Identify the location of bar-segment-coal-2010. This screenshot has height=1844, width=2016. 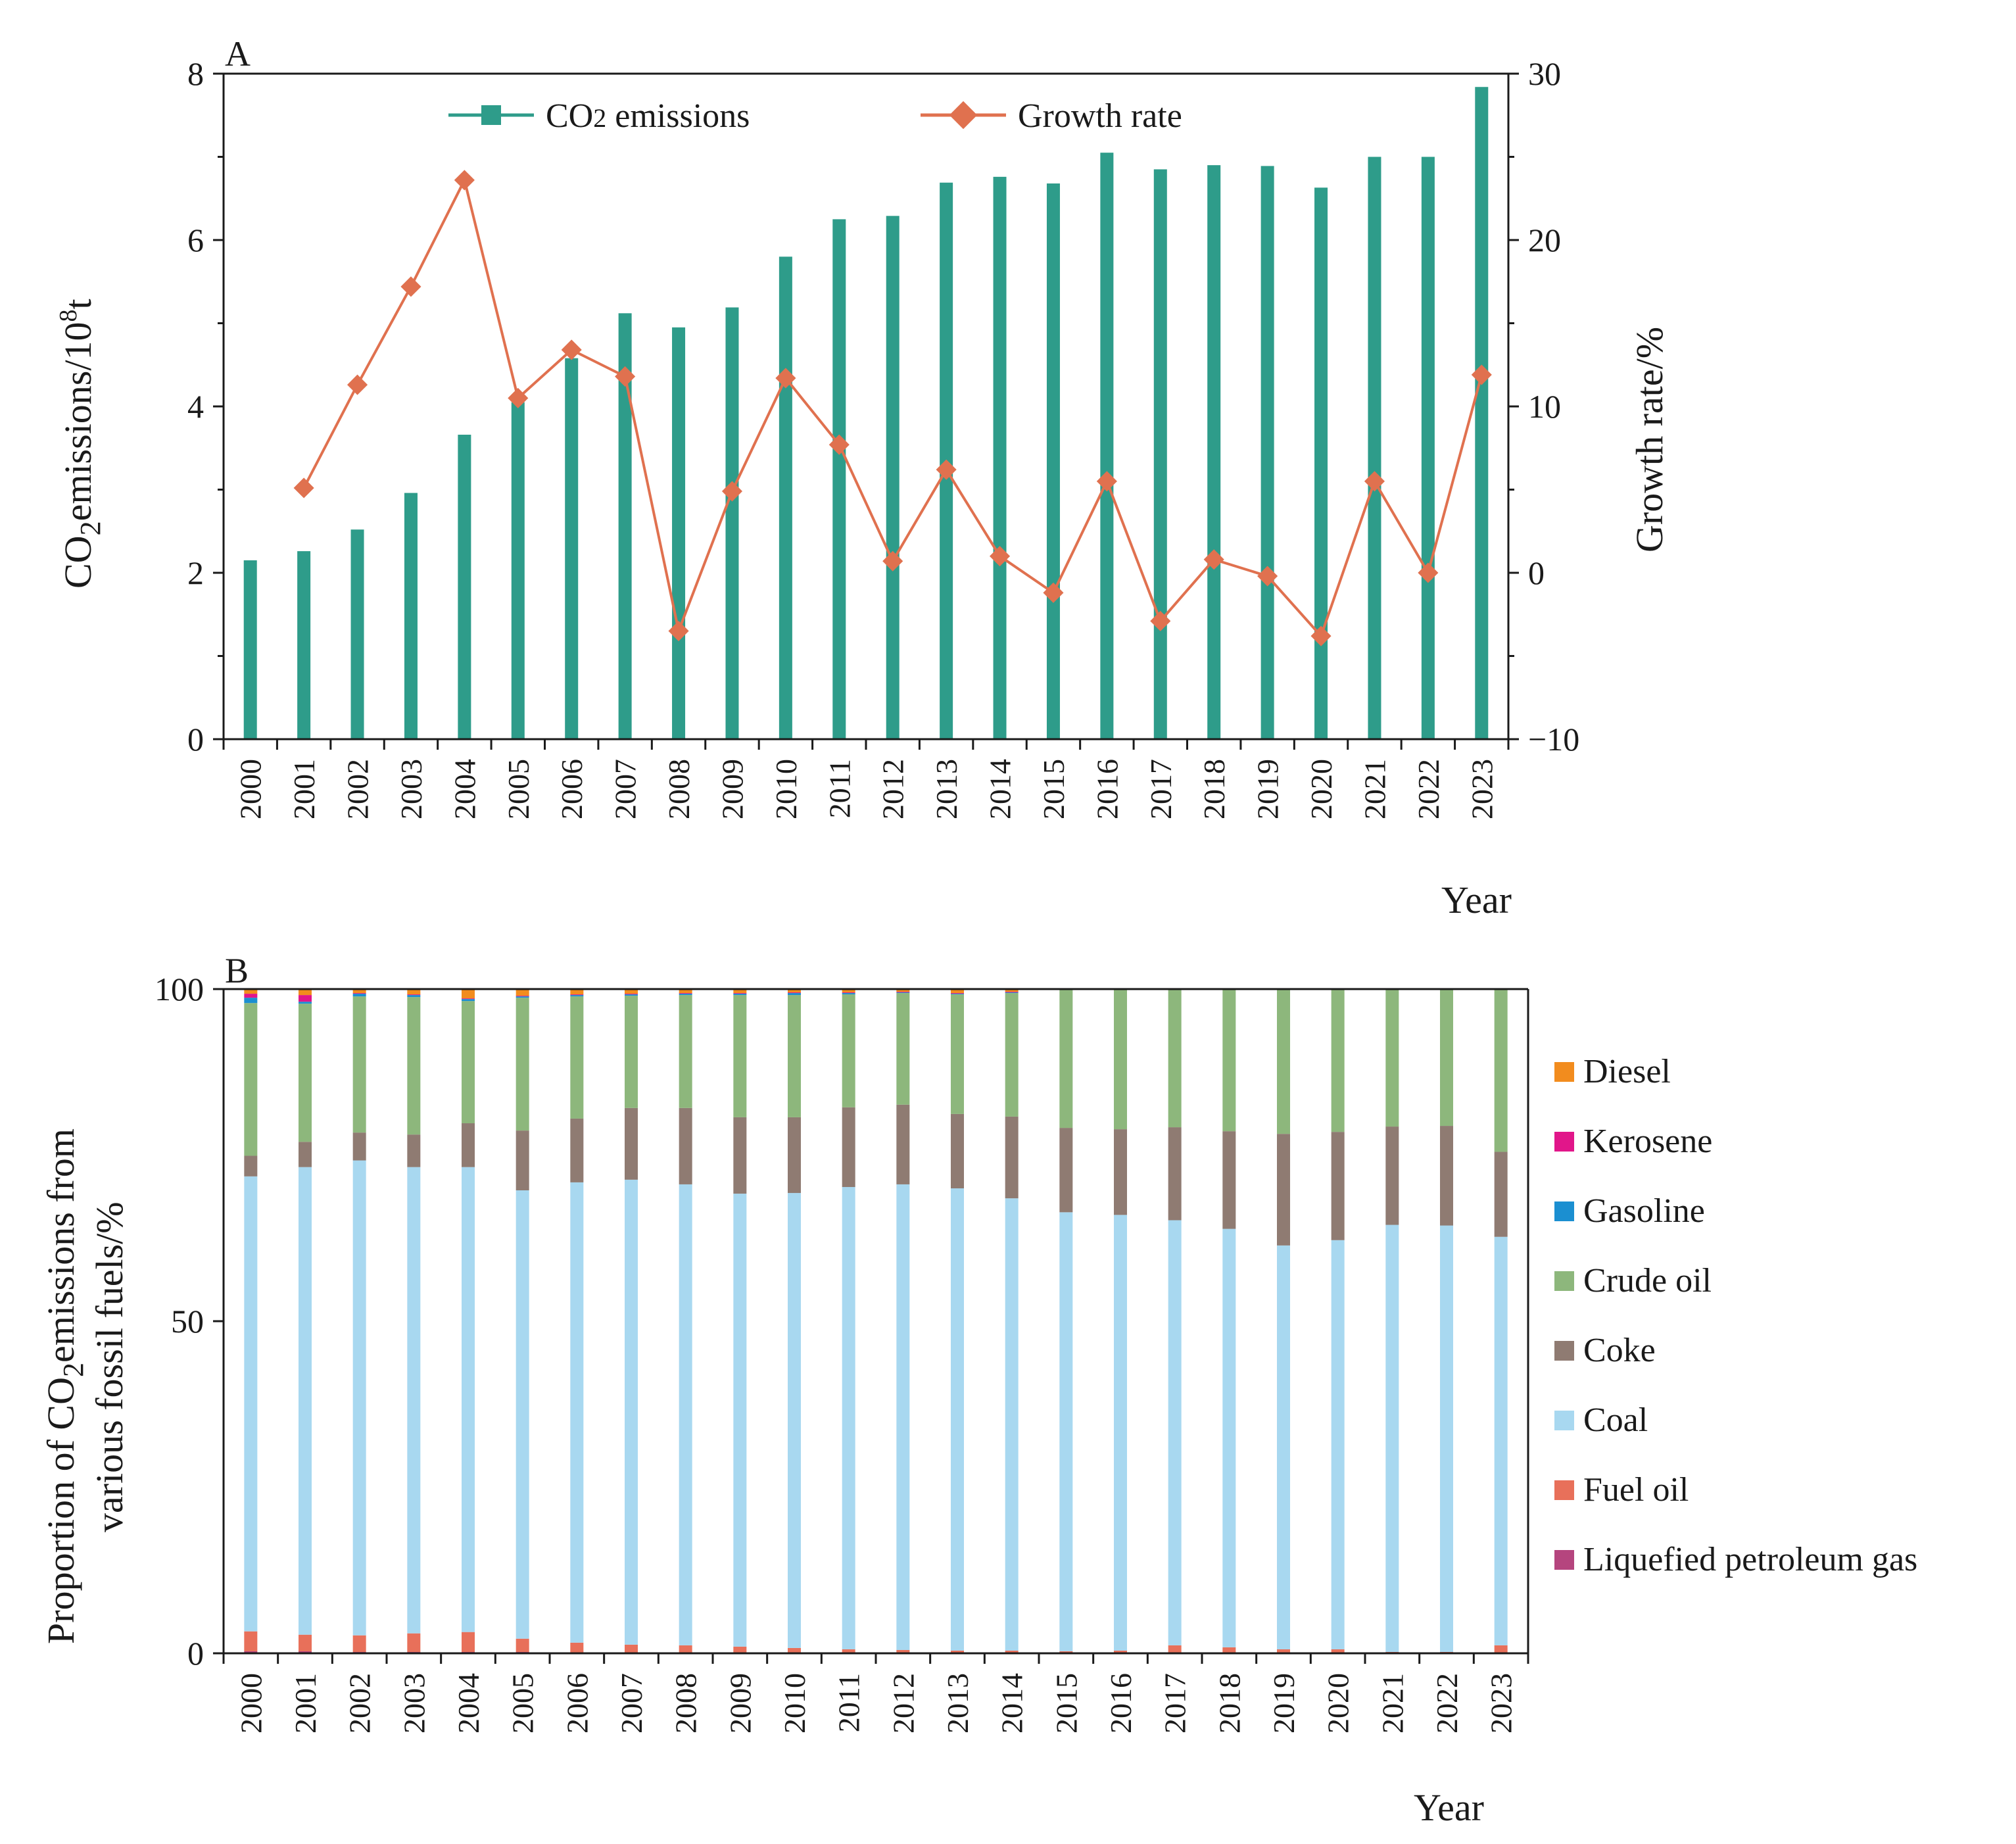
(794, 1420).